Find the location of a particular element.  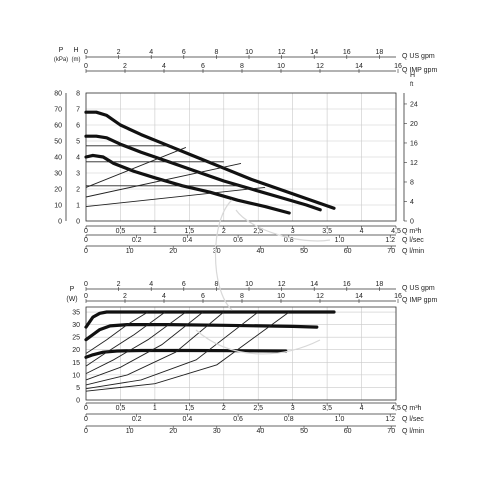

panel1-q_us_gpm-tick-label: 6 is located at coordinates (184, 52).